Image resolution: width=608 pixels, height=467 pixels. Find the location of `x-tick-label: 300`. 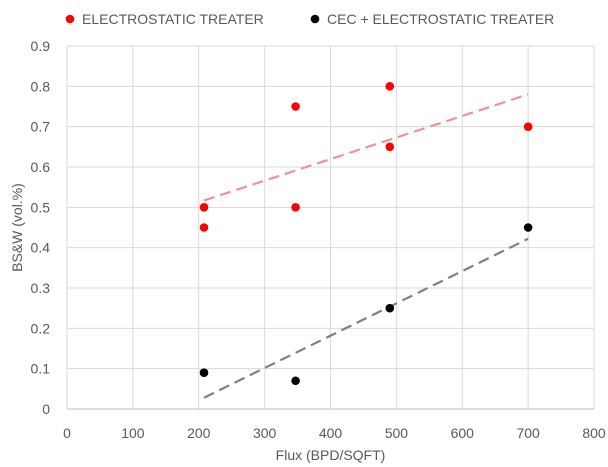

x-tick-label: 300 is located at coordinates (265, 433).